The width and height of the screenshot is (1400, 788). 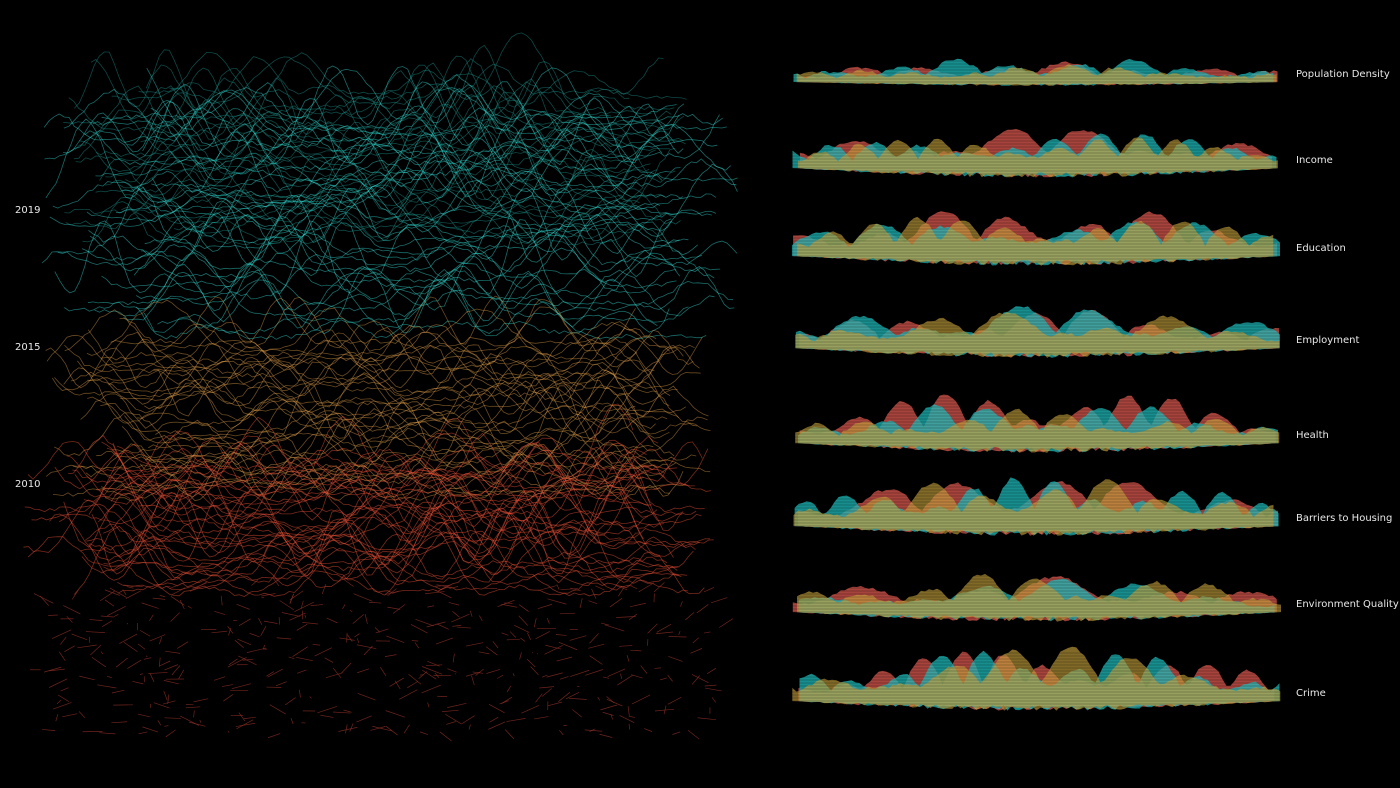 What do you see at coordinates (1344, 518) in the screenshot?
I see `indicator-label: Barriers to Housing` at bounding box center [1344, 518].